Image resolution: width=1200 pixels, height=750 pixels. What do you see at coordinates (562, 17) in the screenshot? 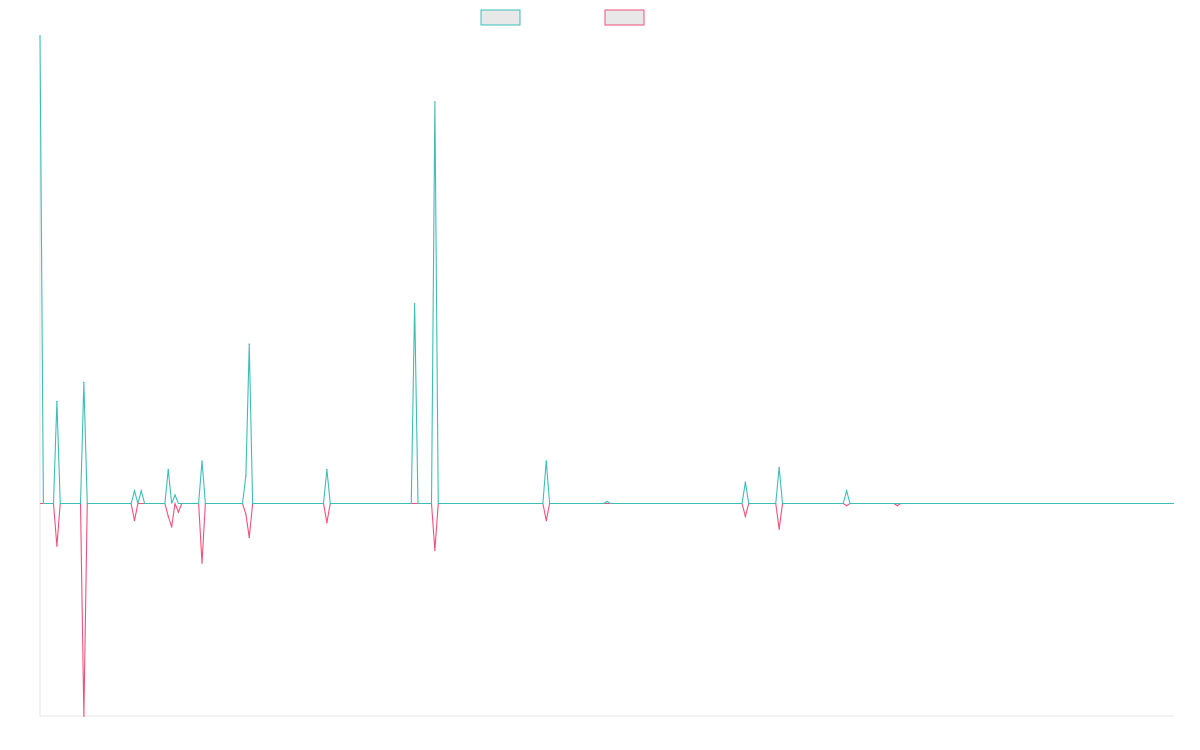
I see `legend` at bounding box center [562, 17].